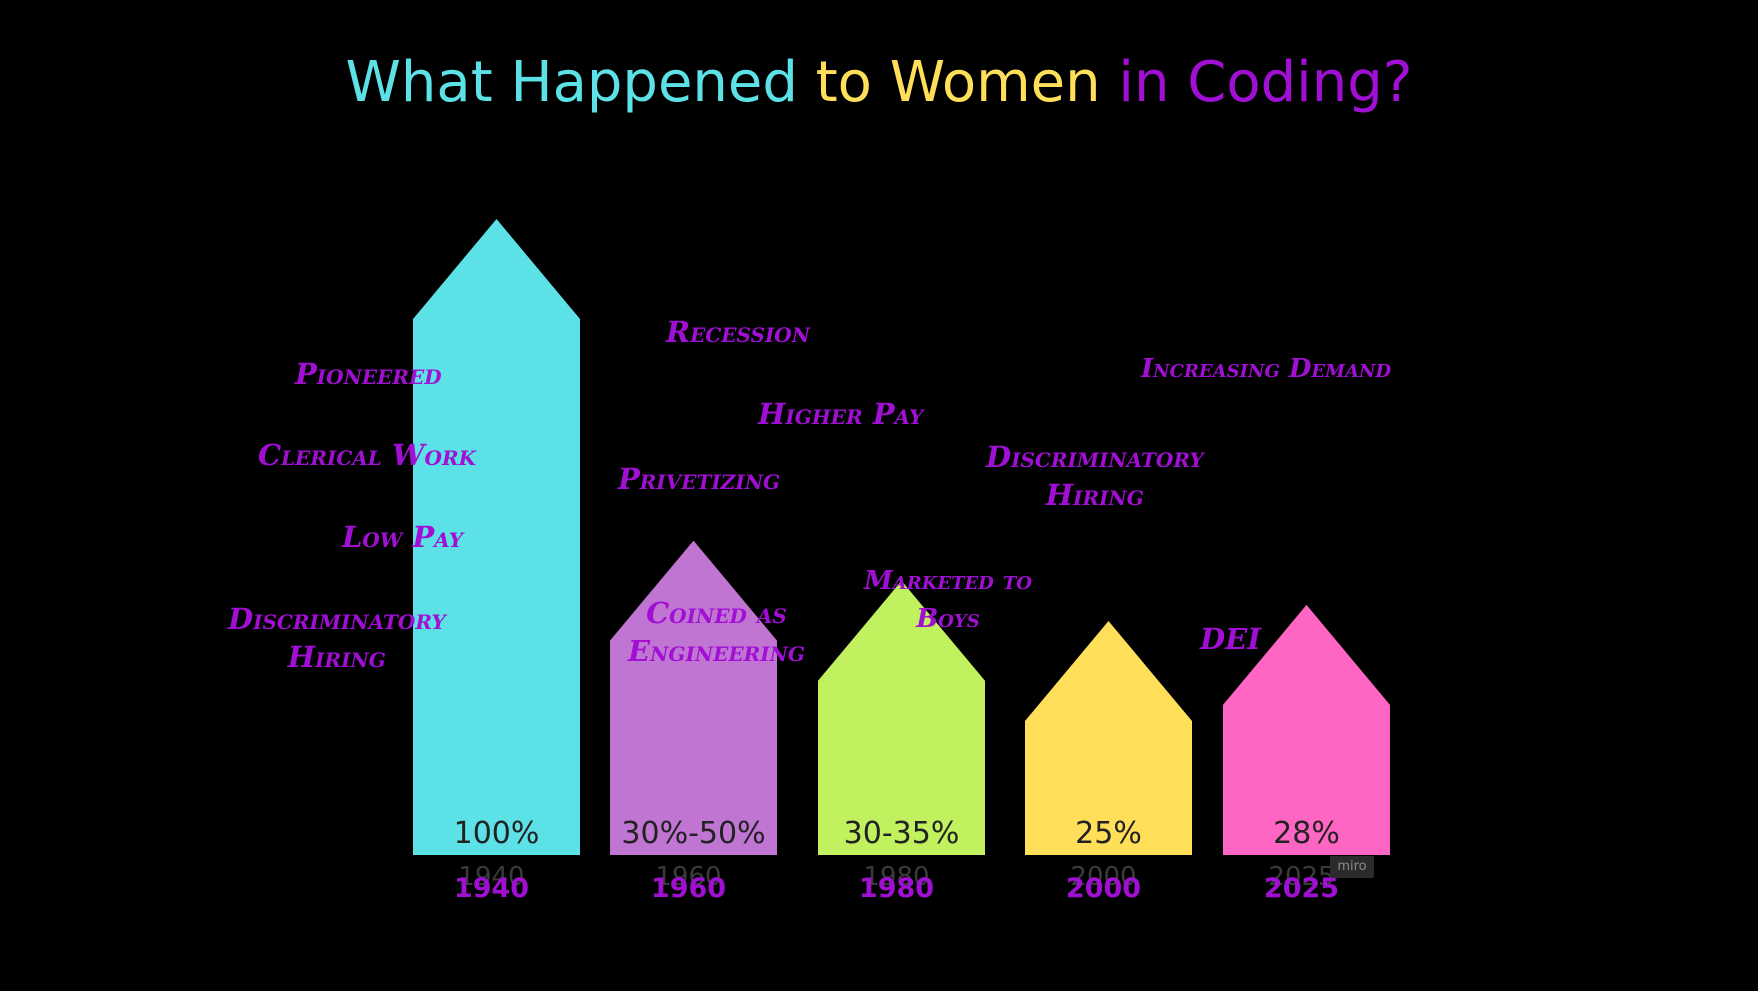 This screenshot has height=991, width=1758. What do you see at coordinates (496, 537) in the screenshot?
I see `bar-1940` at bounding box center [496, 537].